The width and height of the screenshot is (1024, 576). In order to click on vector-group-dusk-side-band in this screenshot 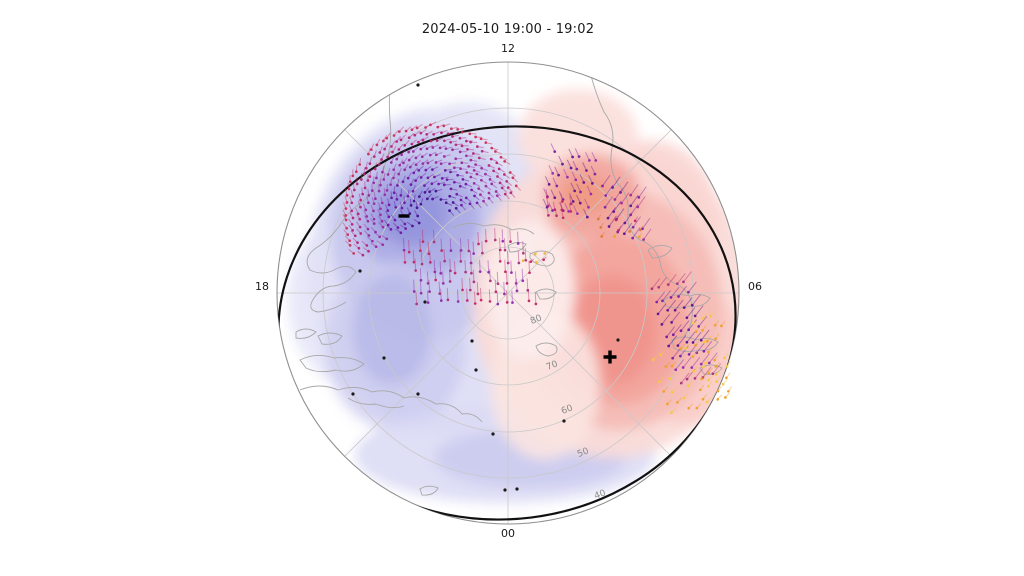, I will do `click(686, 328)`.